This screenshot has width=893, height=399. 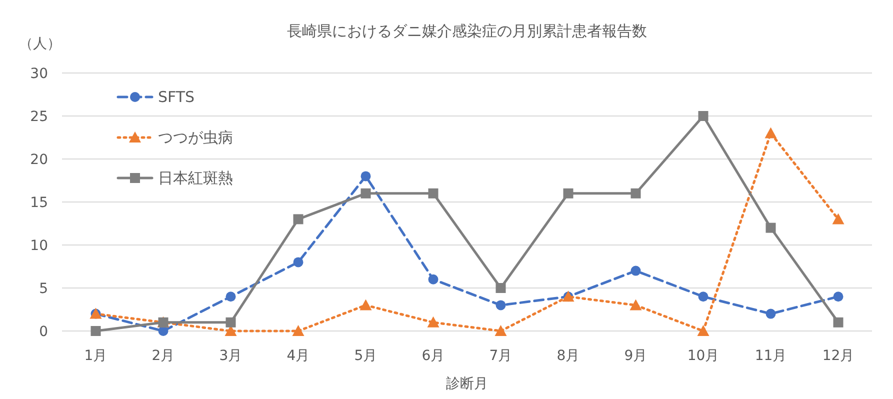 What do you see at coordinates (39, 203) in the screenshot?
I see `y-tick-label: 15` at bounding box center [39, 203].